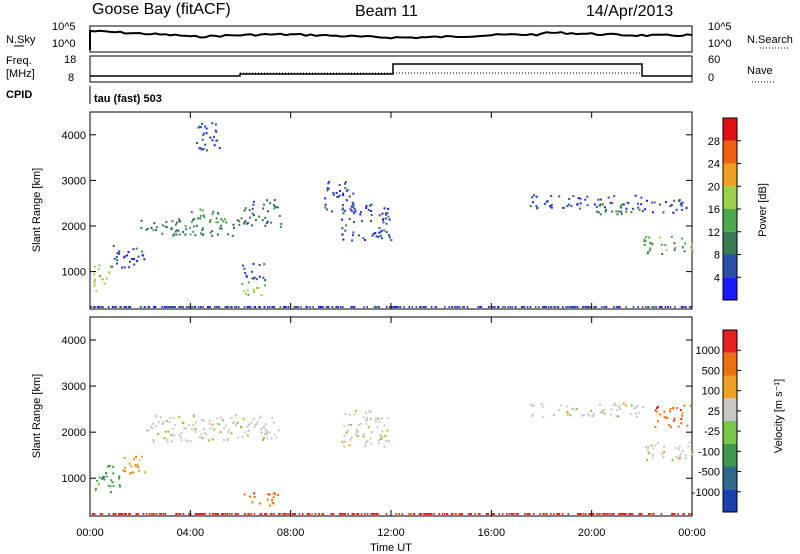 The width and height of the screenshot is (800, 554). Describe the element at coordinates (64, 44) in the screenshot. I see `noise-left-tick-bottom: 10^0` at that location.